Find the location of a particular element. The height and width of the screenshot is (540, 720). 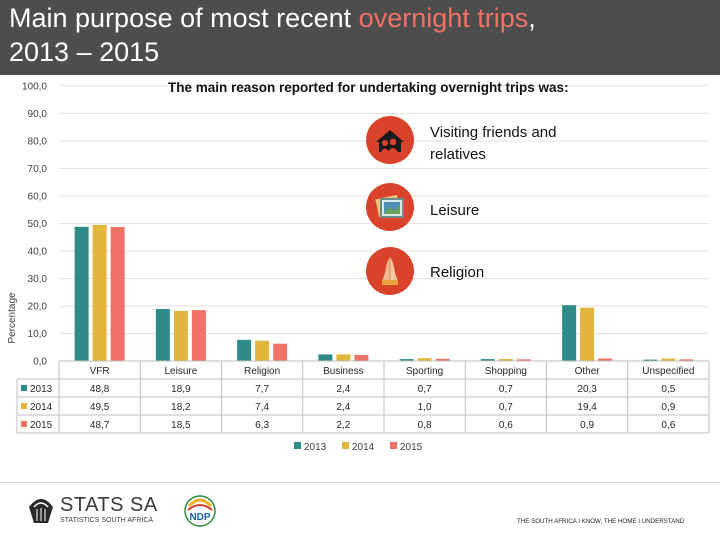

bar-2015-sporting is located at coordinates (442, 359).